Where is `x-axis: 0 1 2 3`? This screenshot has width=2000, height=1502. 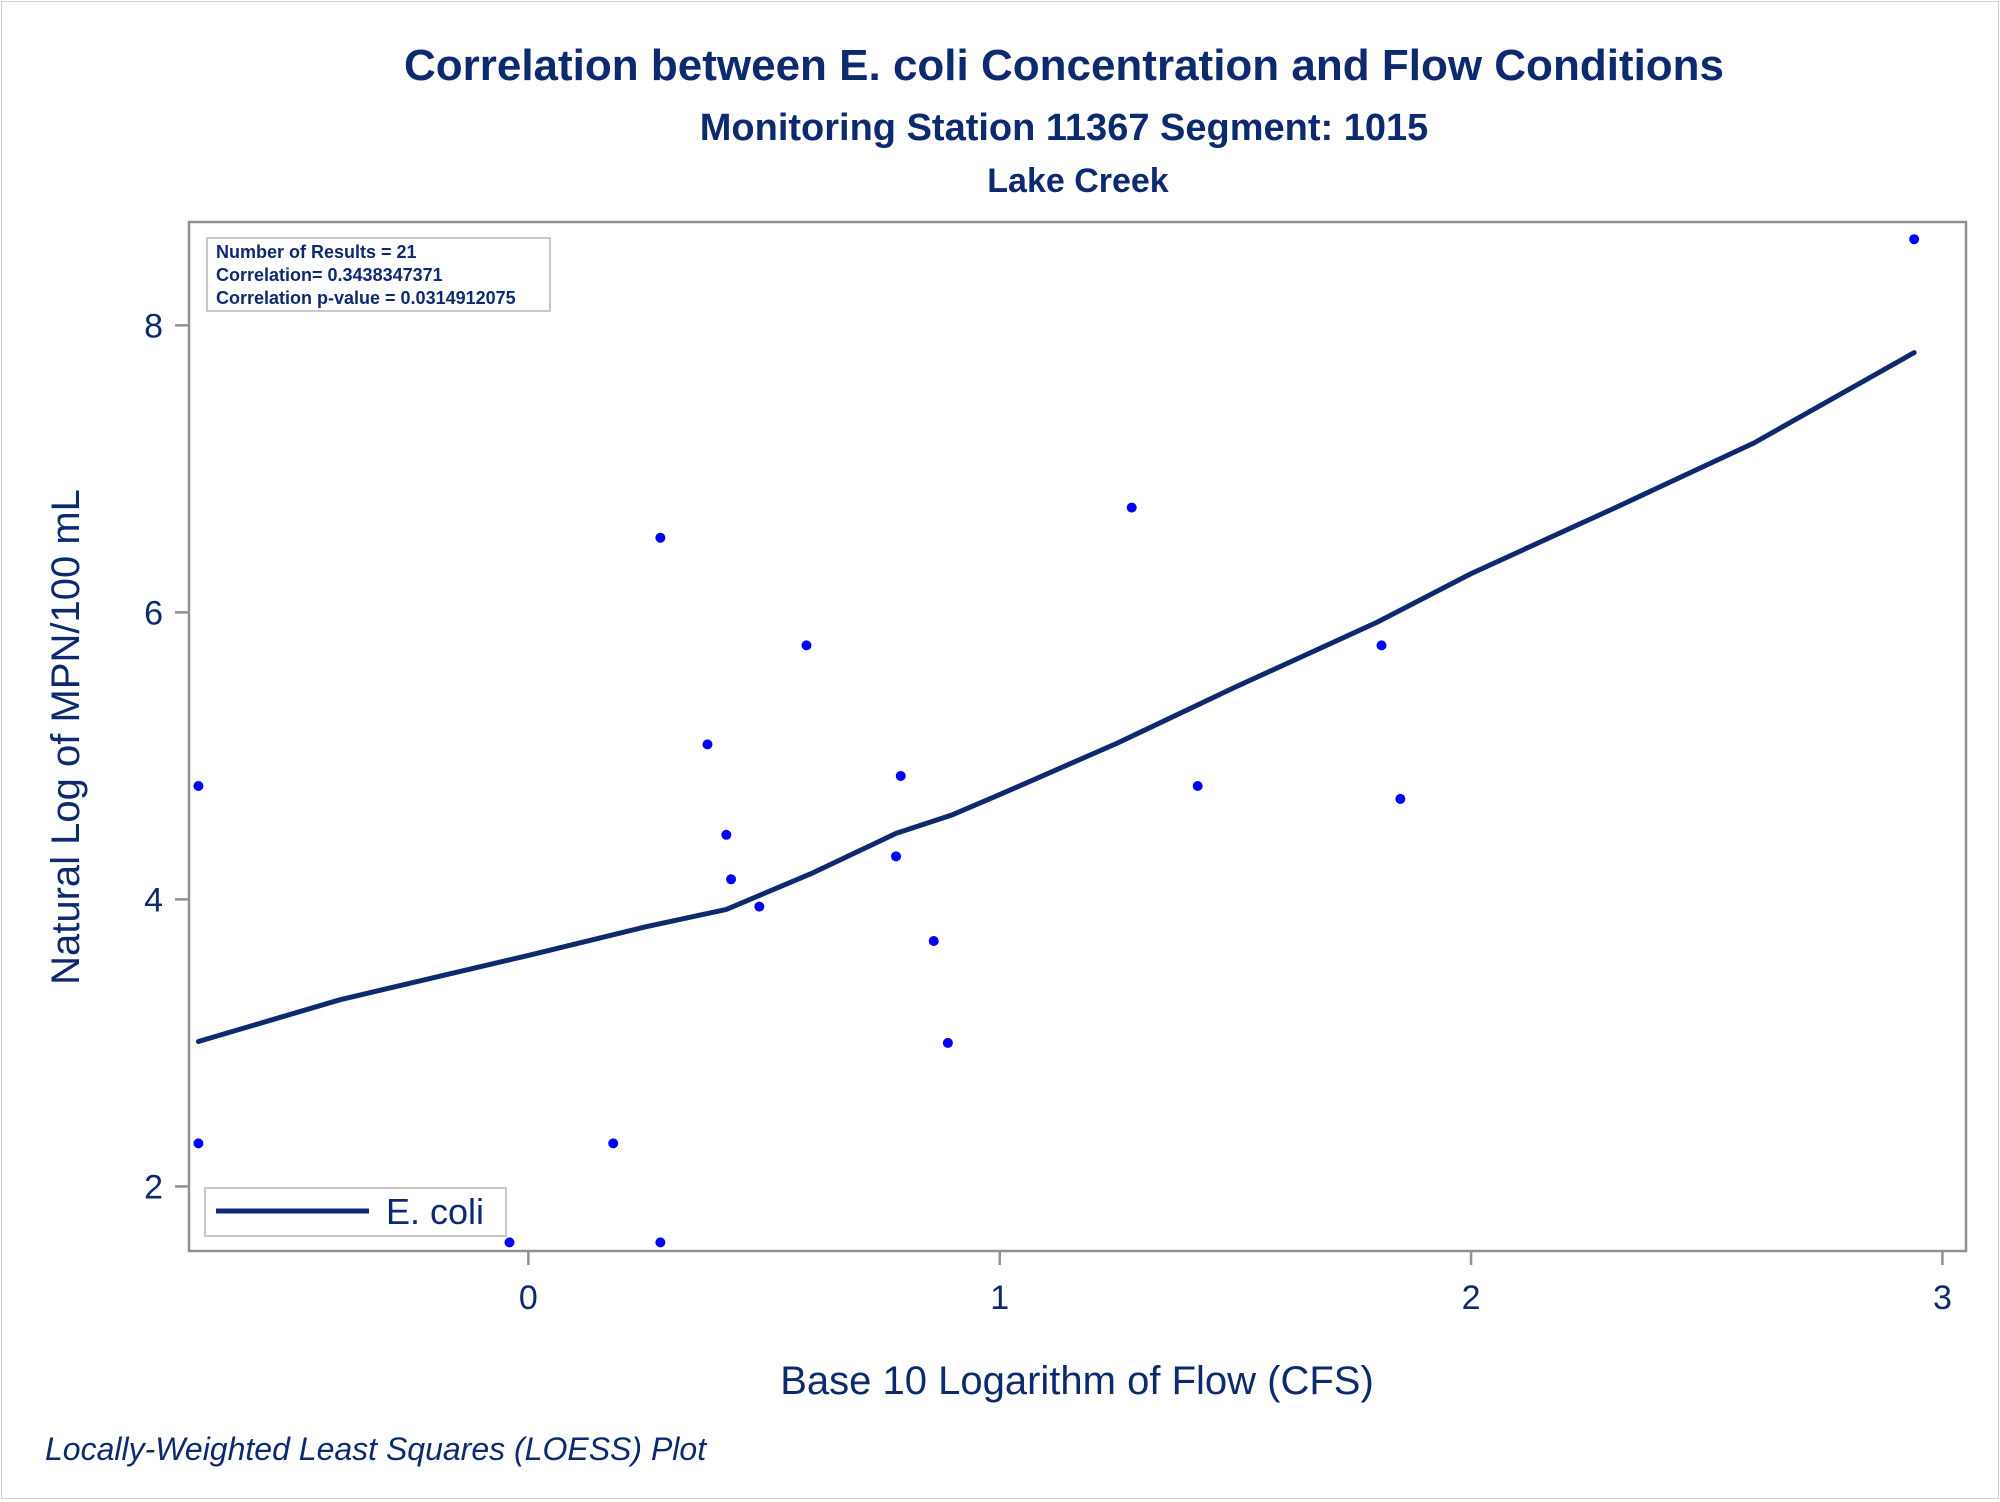
x-axis: 0 1 2 3 is located at coordinates (1235, 1284).